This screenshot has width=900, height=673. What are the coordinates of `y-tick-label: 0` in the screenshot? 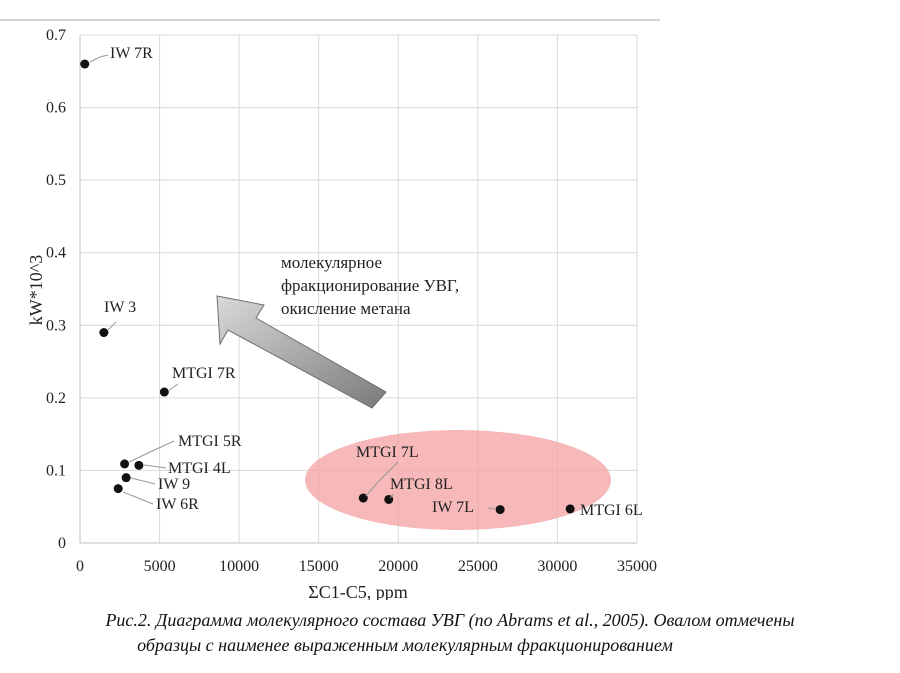 It's located at (62, 543).